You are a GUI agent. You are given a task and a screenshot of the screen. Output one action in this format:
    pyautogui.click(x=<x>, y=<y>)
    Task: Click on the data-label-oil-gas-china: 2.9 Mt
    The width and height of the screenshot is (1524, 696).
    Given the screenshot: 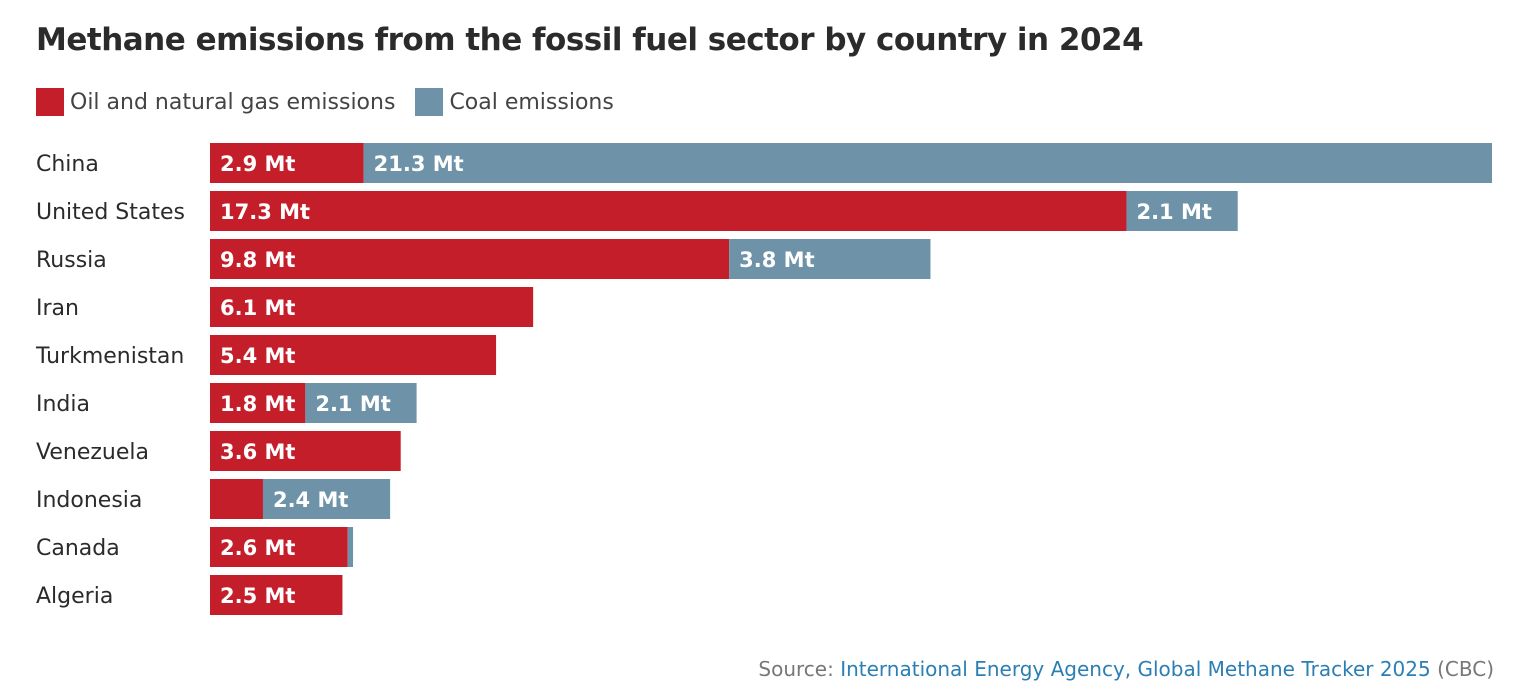 What is the action you would take?
    pyautogui.click(x=257, y=164)
    